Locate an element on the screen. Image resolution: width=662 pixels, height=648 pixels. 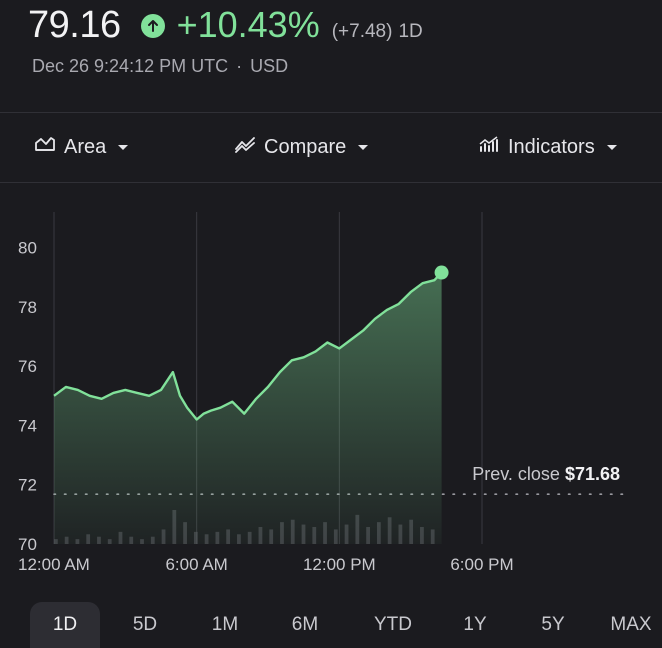
quote-timestamp: Dec 26 9:24:12 PM UTC is located at coordinates (130, 66).